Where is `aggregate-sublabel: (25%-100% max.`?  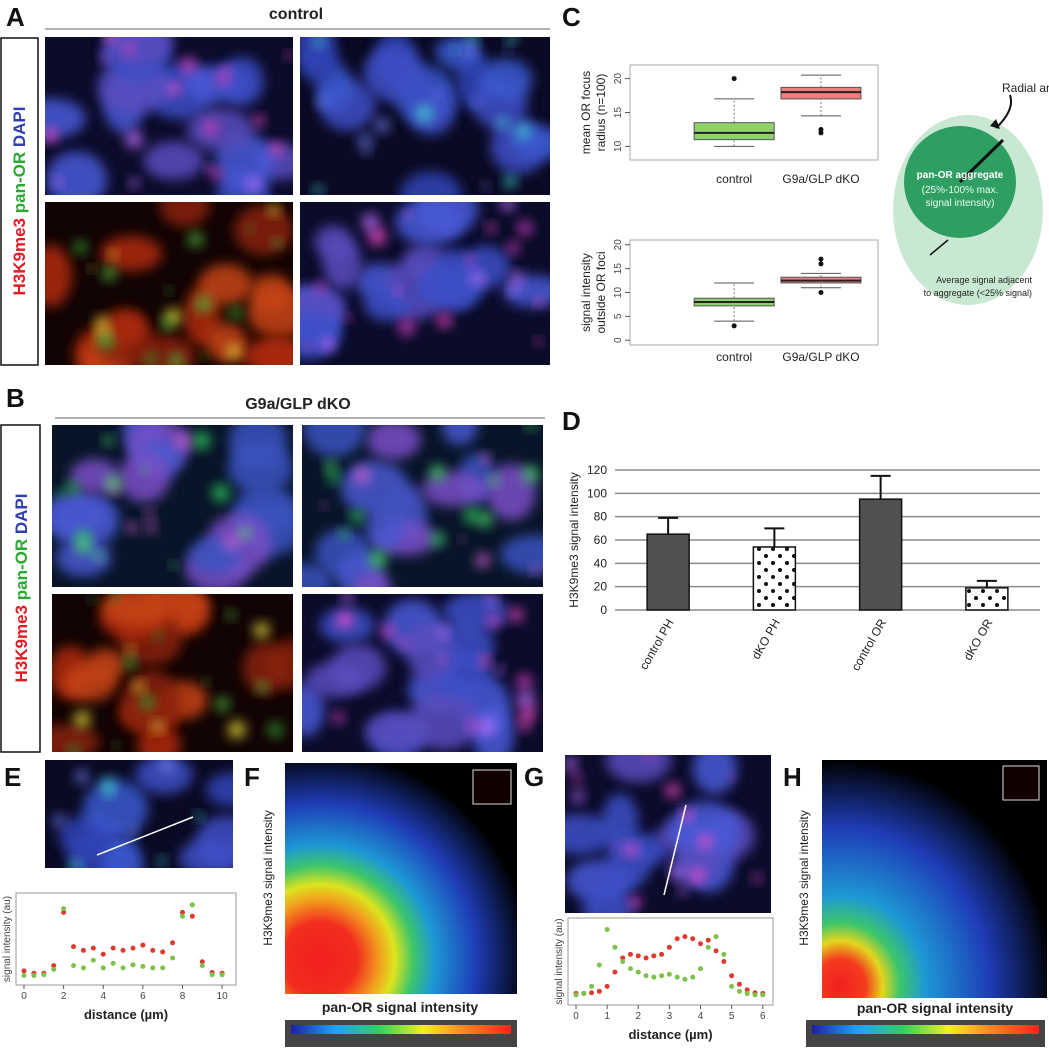
aggregate-sublabel: (25%-100% max. is located at coordinates (960, 190).